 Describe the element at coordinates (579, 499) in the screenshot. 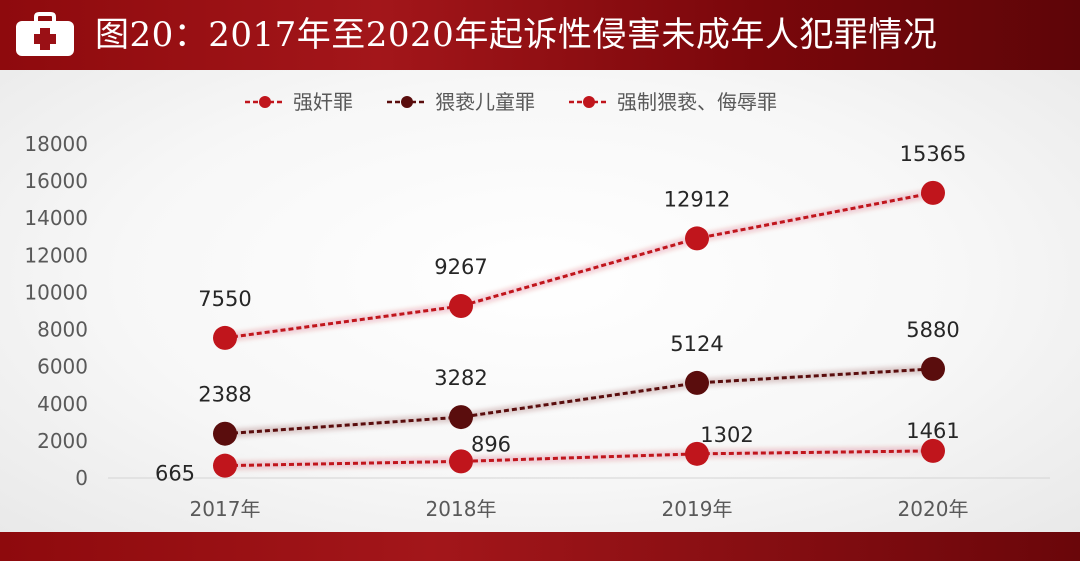

I see `x-axis: 2017年 2018年 2019年 2020年` at that location.